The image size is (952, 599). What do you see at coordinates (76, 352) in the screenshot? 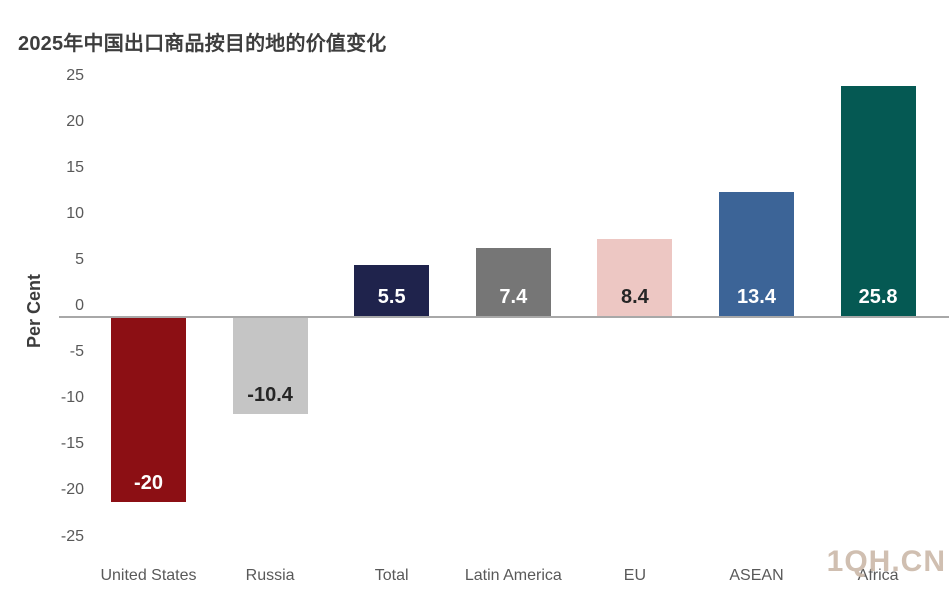
I see `y-tick-label--5: -5` at bounding box center [76, 352].